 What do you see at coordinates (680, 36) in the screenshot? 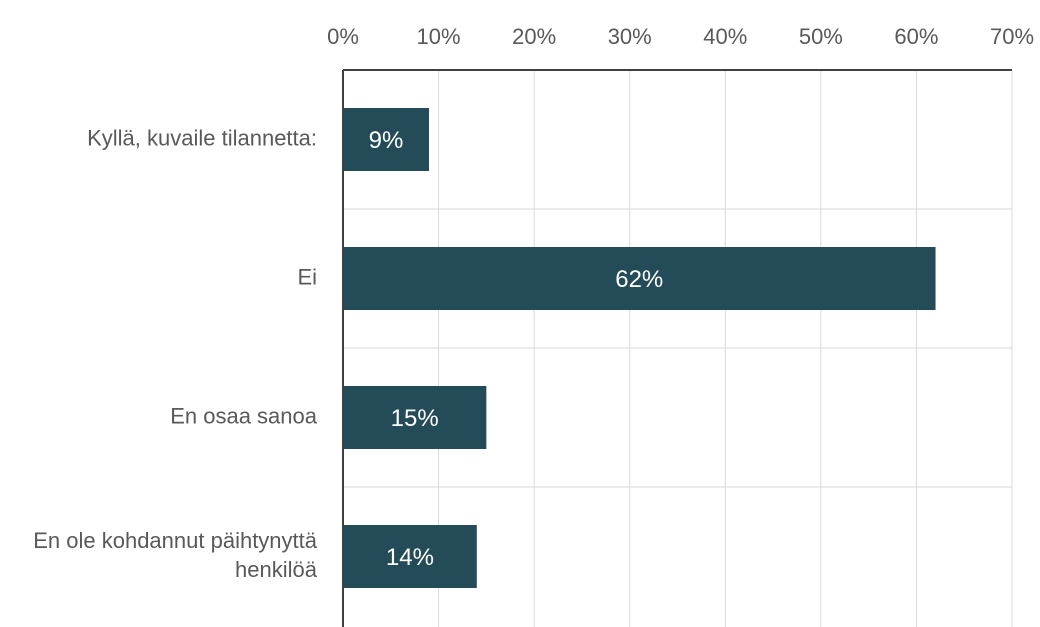
I see `x-tick-labels: 0% 10% 20% 30% 40% 50% 60% 70%` at bounding box center [680, 36].